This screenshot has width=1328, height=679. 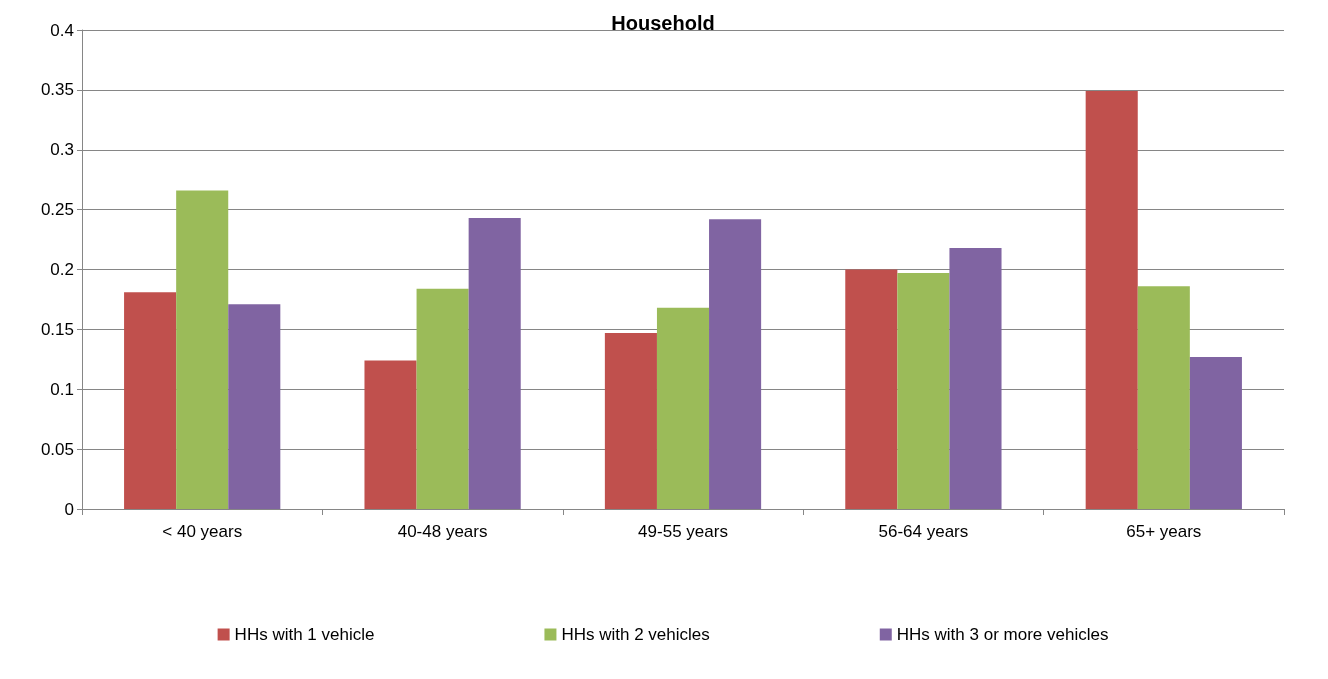 I want to click on y-tick-label: 0.35, so click(x=57, y=90).